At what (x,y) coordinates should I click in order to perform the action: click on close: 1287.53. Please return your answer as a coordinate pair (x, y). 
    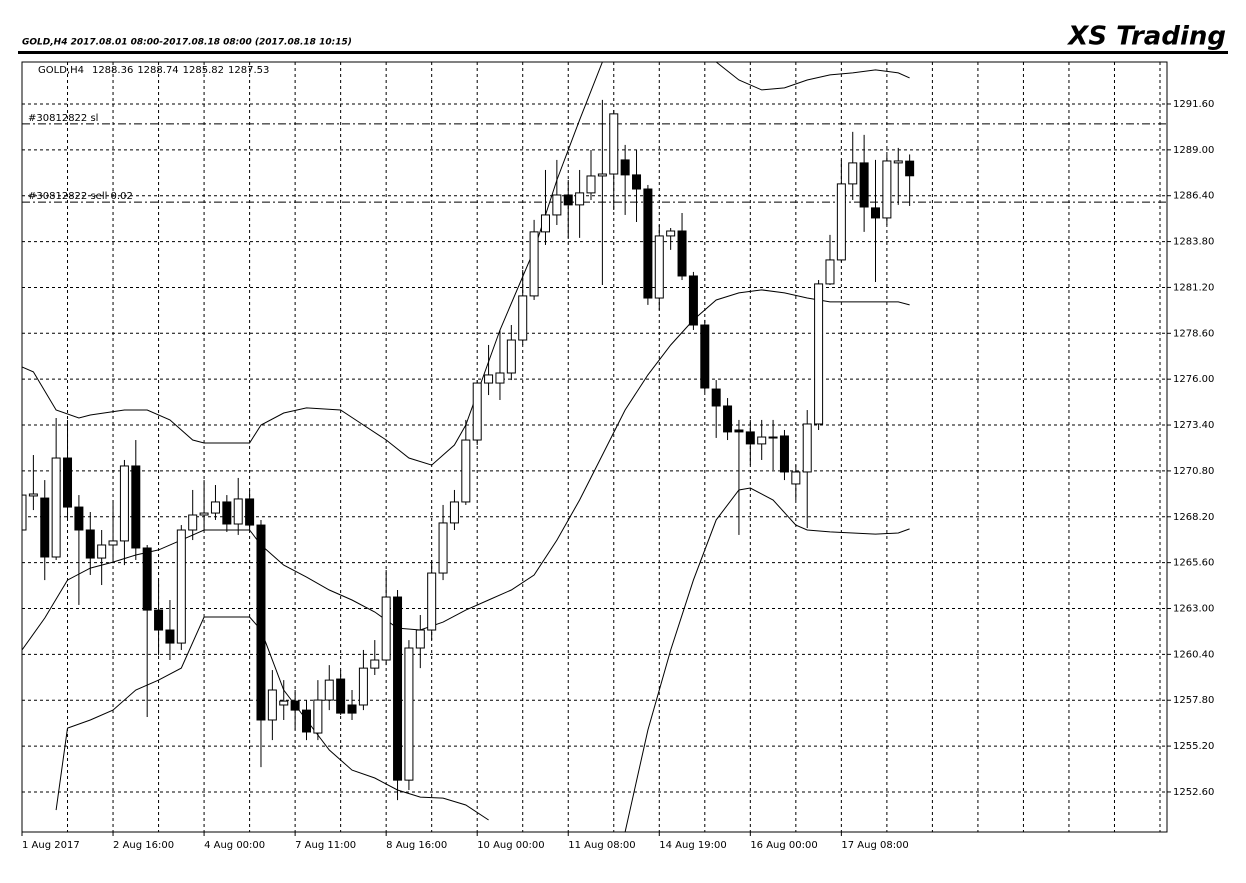
    Looking at the image, I should click on (248, 70).